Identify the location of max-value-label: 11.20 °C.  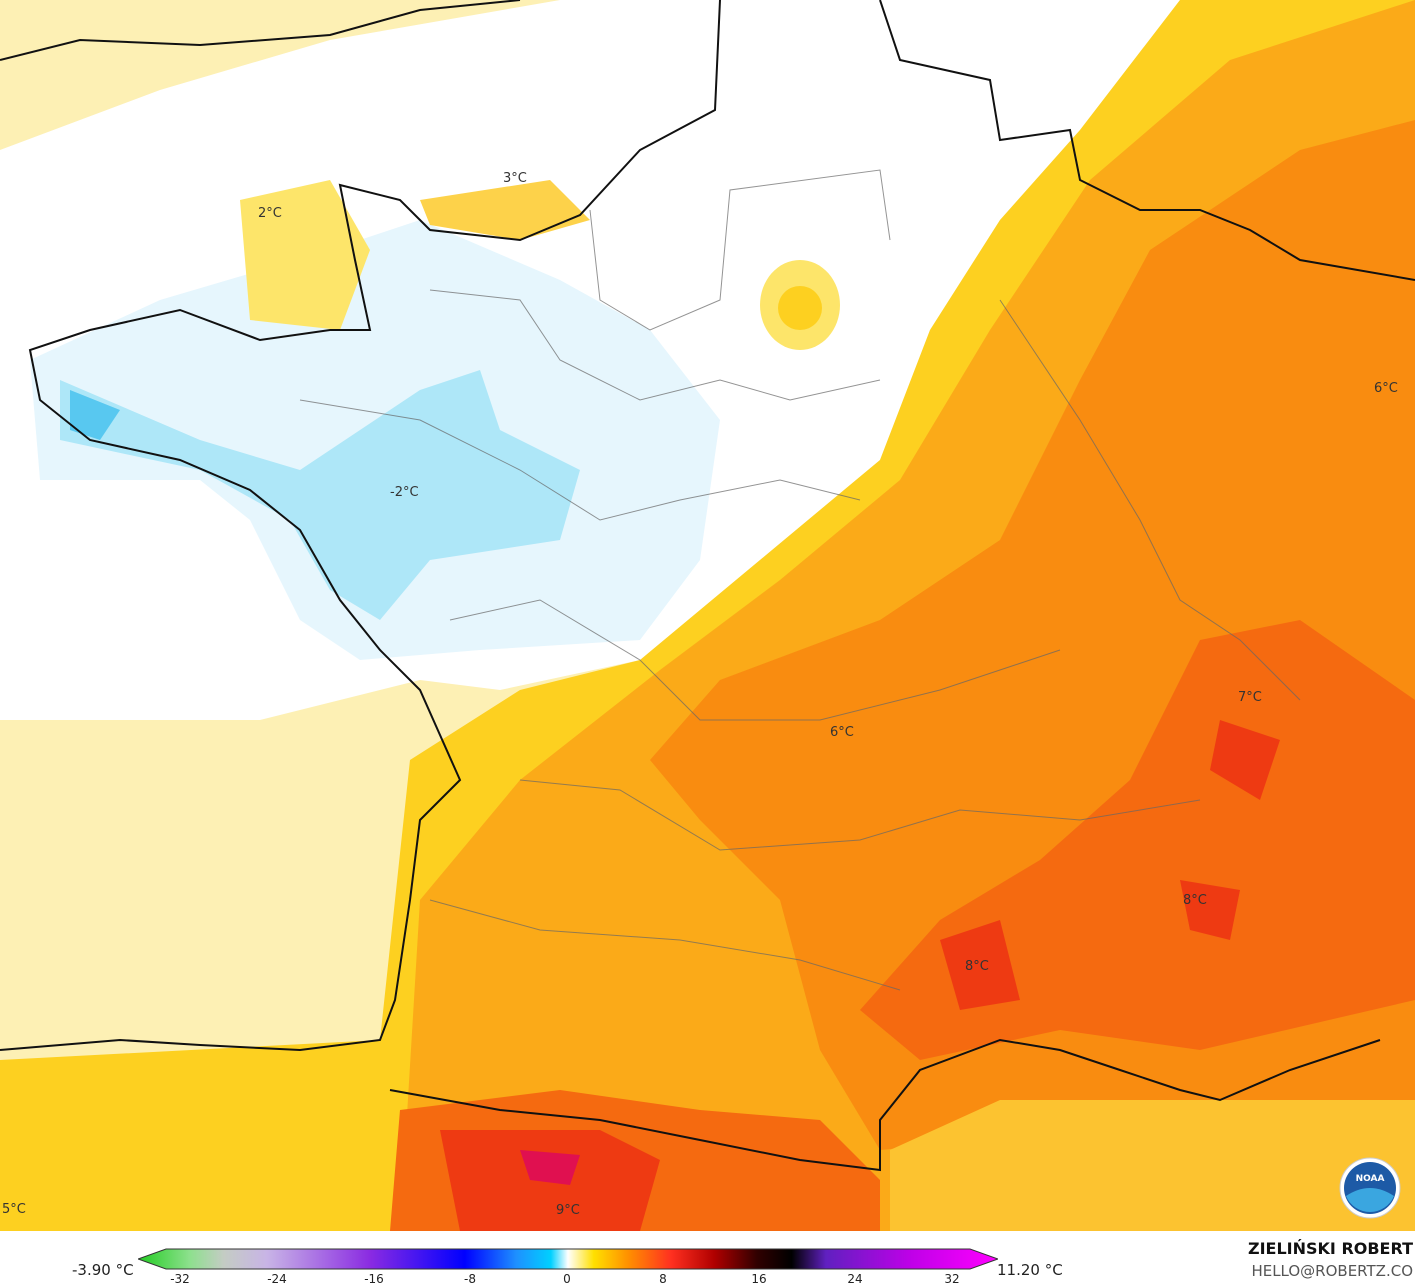
(1030, 1270).